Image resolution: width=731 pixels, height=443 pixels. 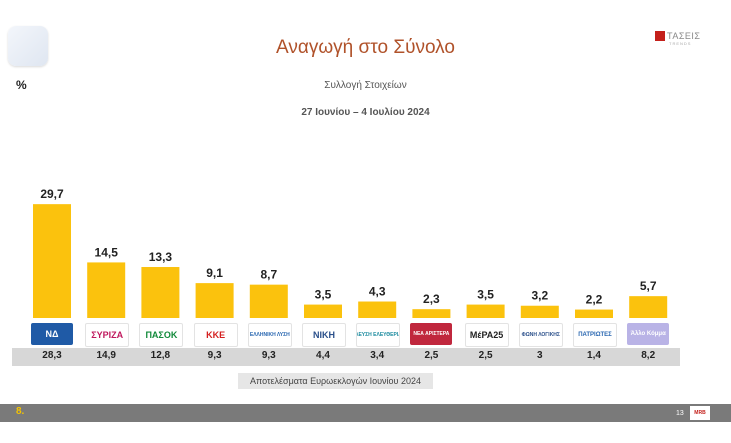 I want to click on kke-logo: ΚΚΕ, so click(x=215, y=335).